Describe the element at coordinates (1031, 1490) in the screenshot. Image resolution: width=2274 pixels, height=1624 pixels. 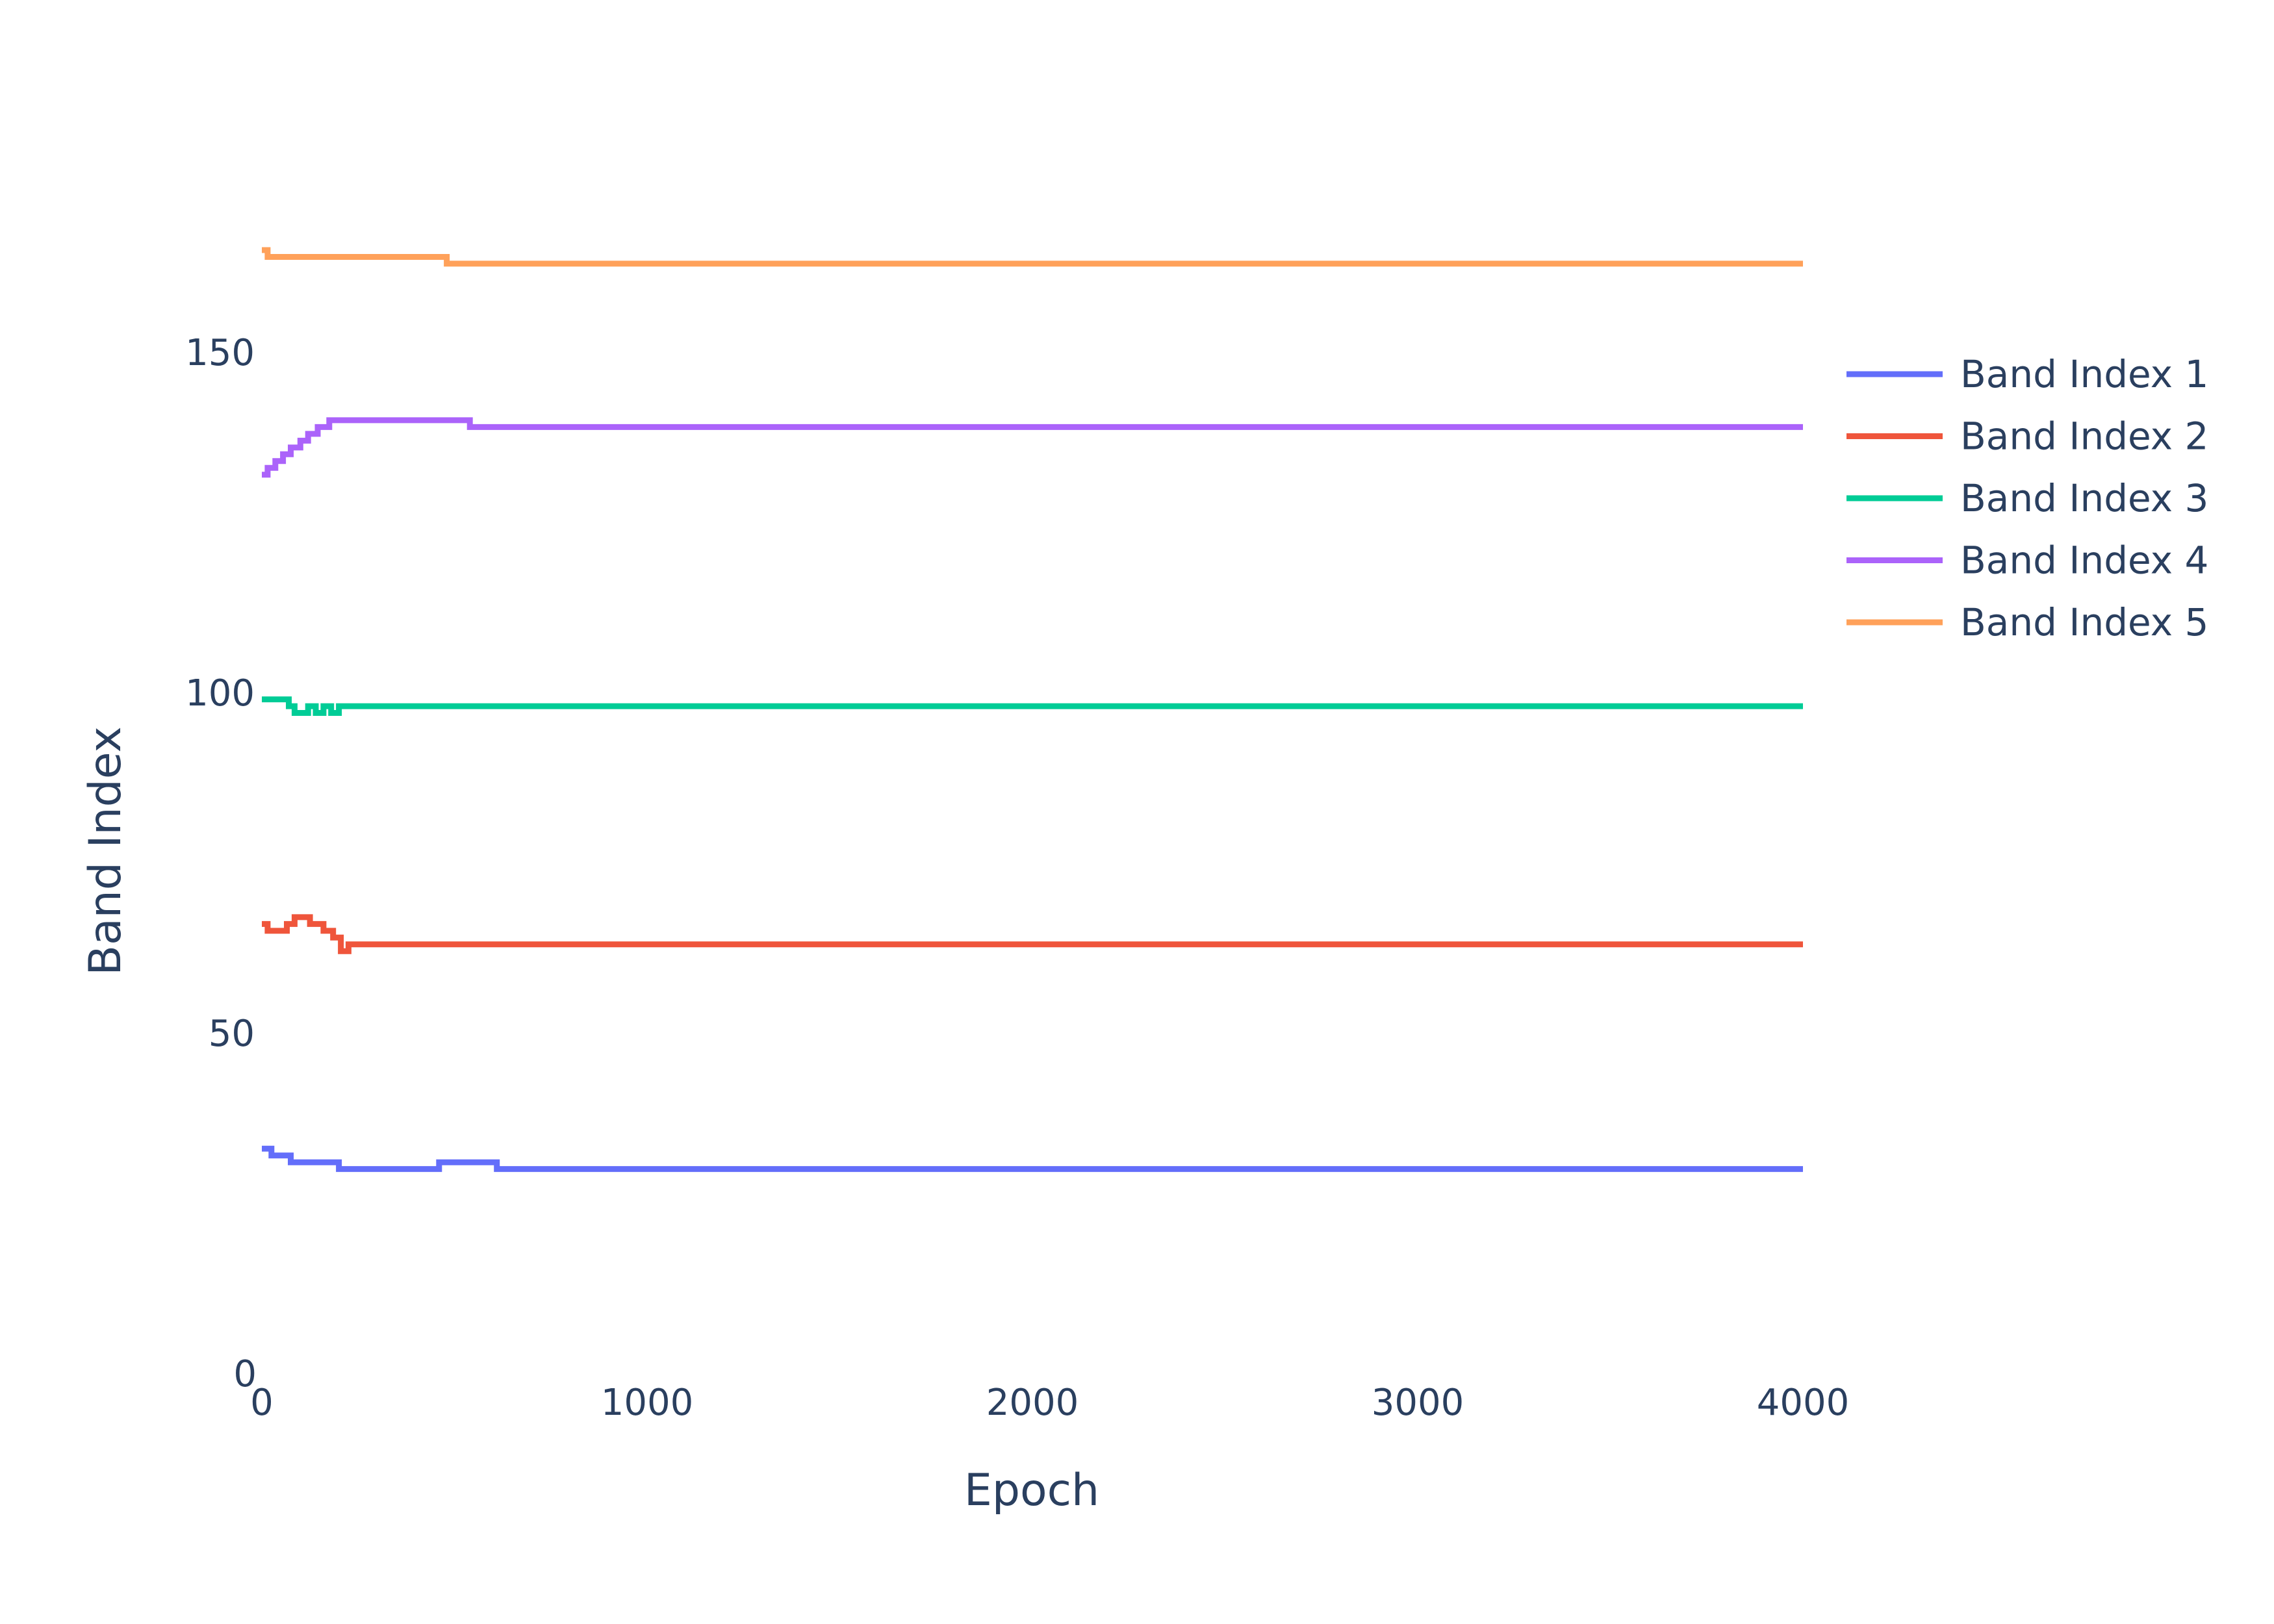
I see `x-axis-title: Epoch` at that location.